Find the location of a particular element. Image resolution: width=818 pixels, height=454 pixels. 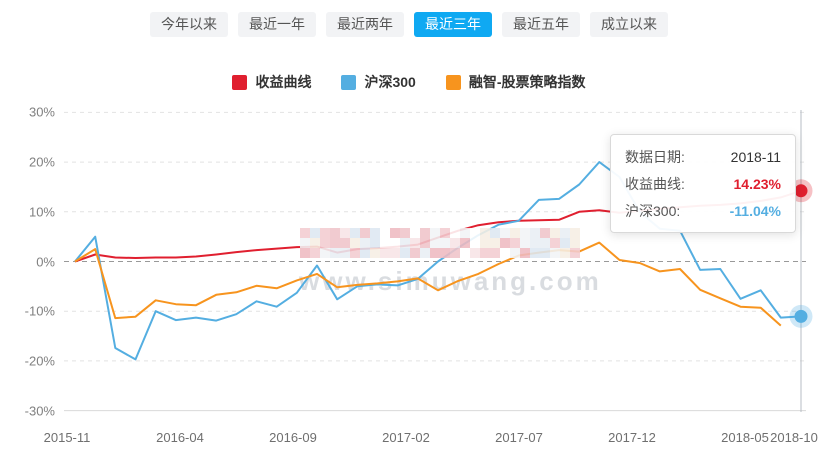

x-axis-tick-label: 2015-11 is located at coordinates (67, 437).